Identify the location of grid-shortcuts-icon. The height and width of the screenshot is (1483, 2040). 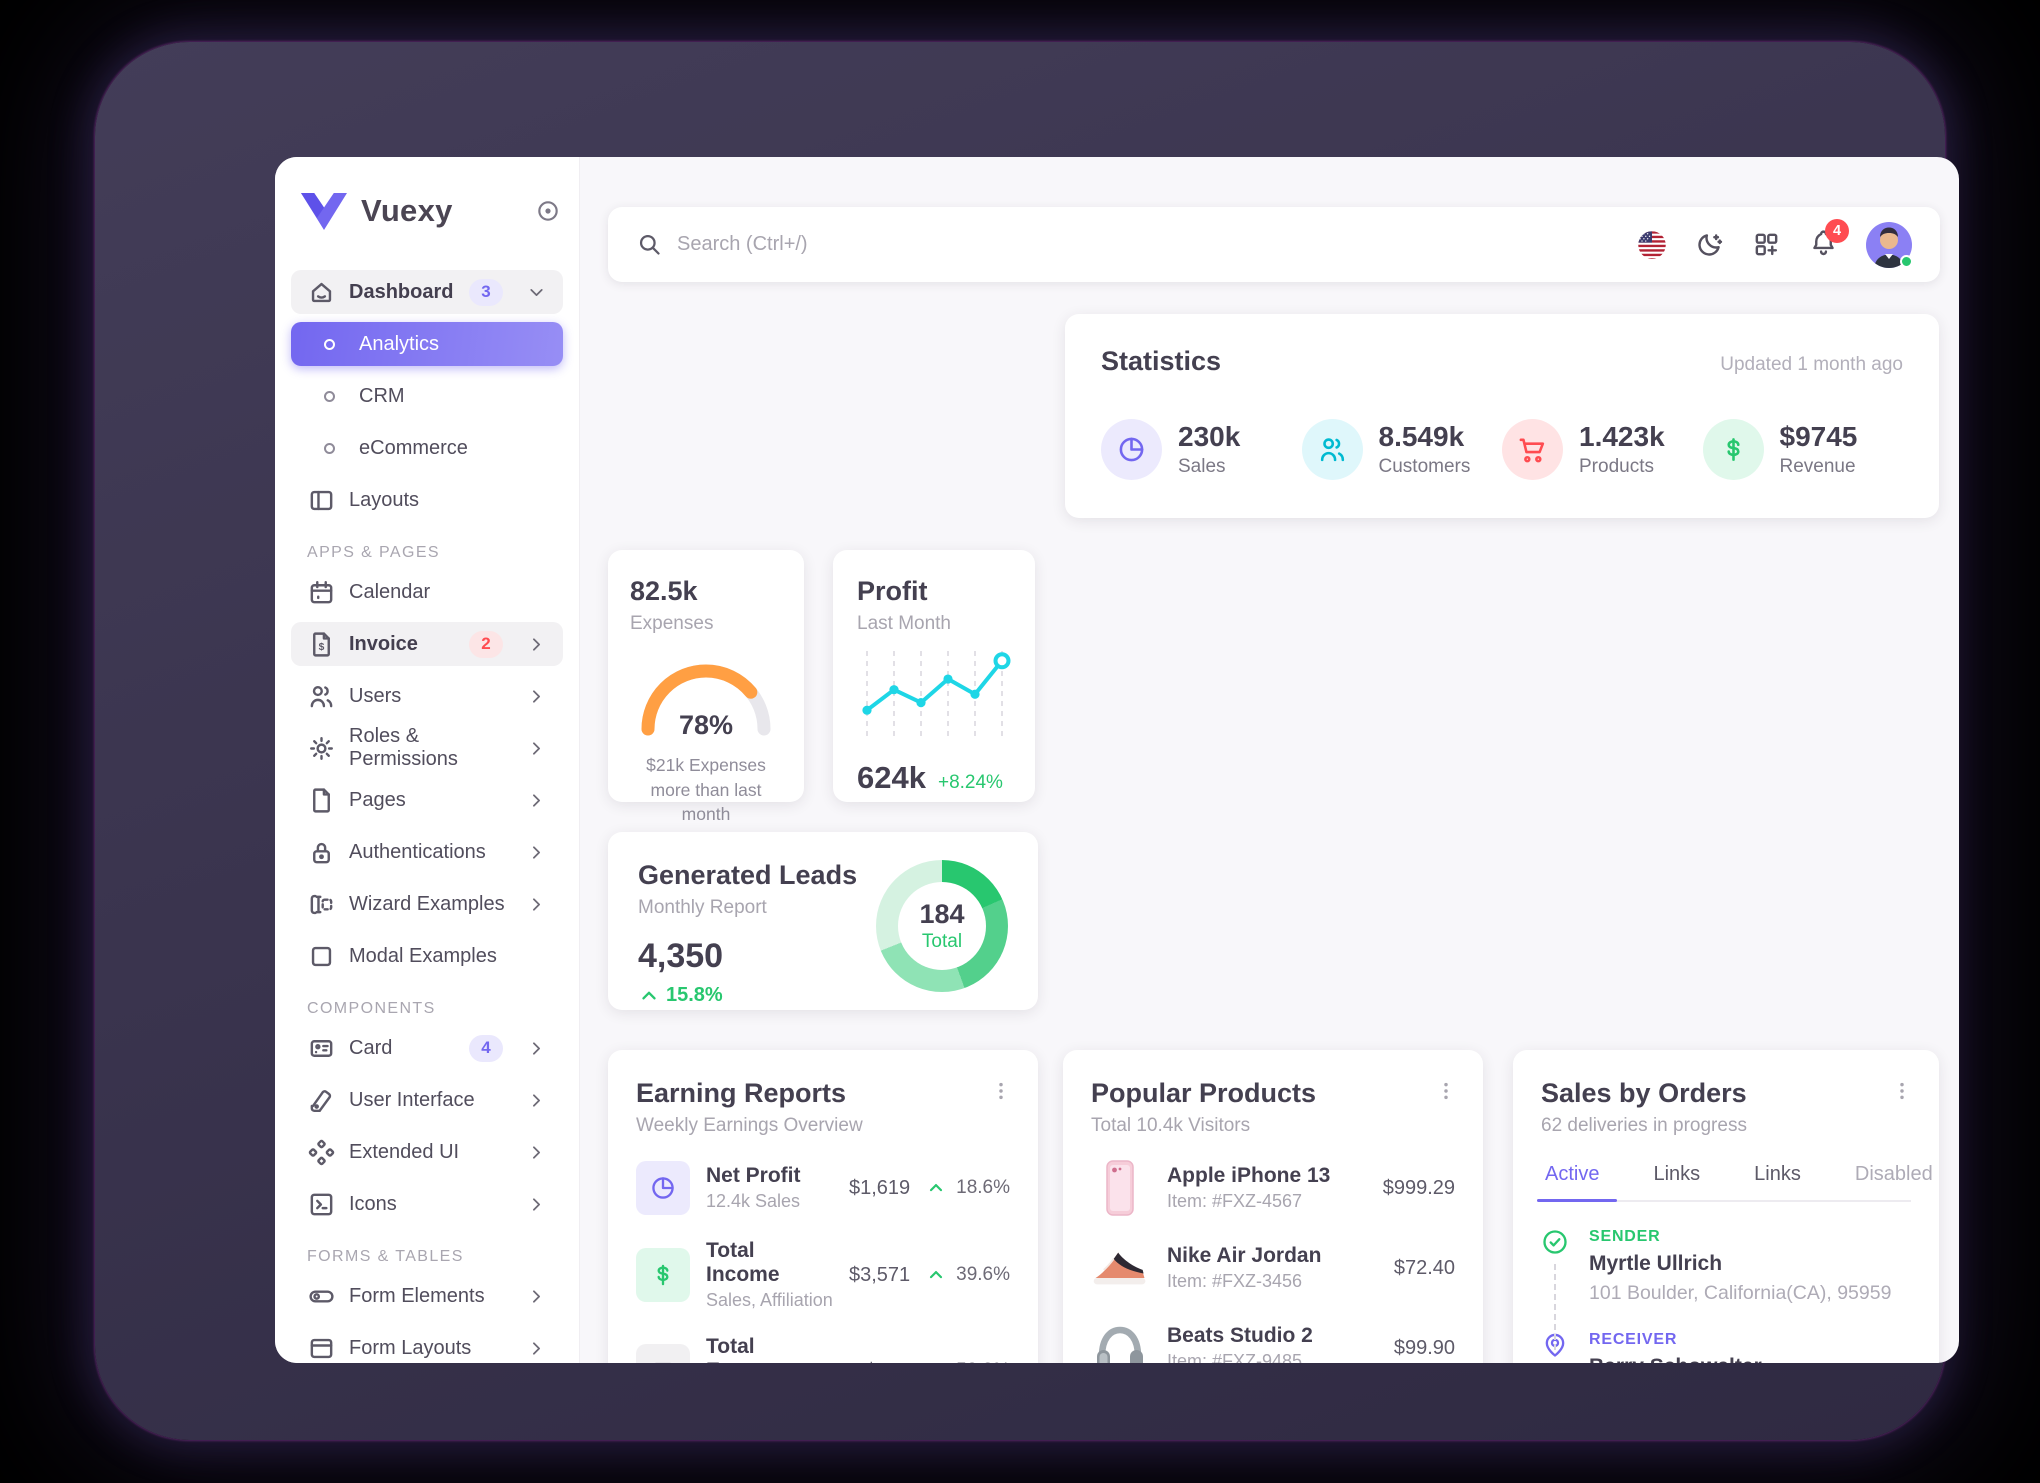
(1766, 244).